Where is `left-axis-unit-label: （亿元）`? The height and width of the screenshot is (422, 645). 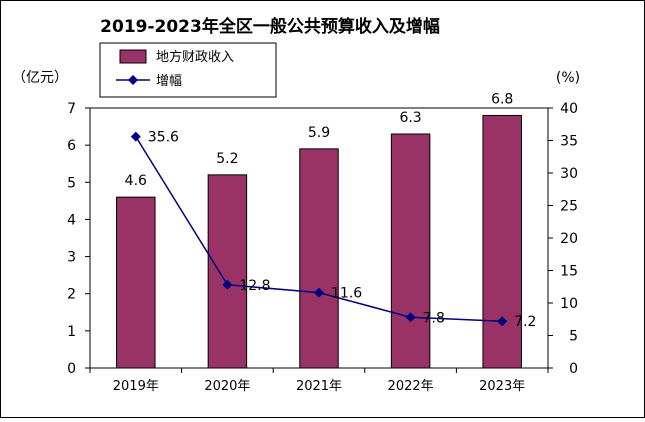
left-axis-unit-label: （亿元） is located at coordinates (40, 78).